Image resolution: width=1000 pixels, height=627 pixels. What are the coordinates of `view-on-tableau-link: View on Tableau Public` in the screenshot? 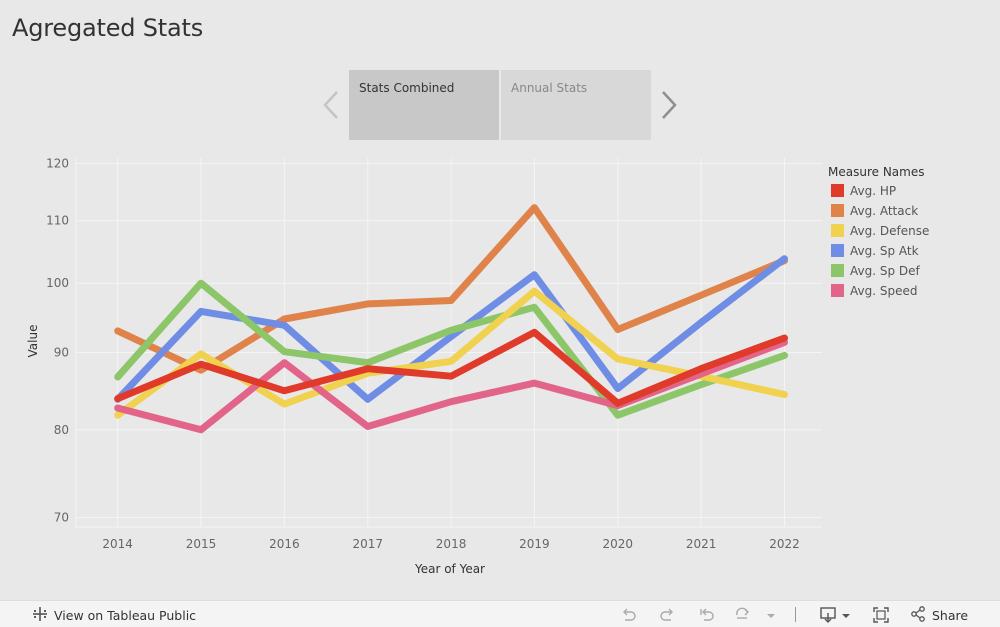 It's located at (114, 615).